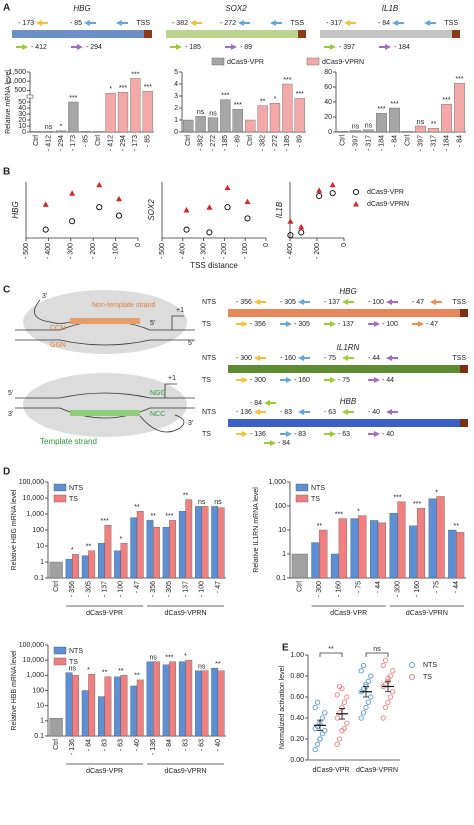 The height and width of the screenshot is (825, 474). What do you see at coordinates (124, 305) in the screenshot?
I see `label: Non-template strand` at bounding box center [124, 305].